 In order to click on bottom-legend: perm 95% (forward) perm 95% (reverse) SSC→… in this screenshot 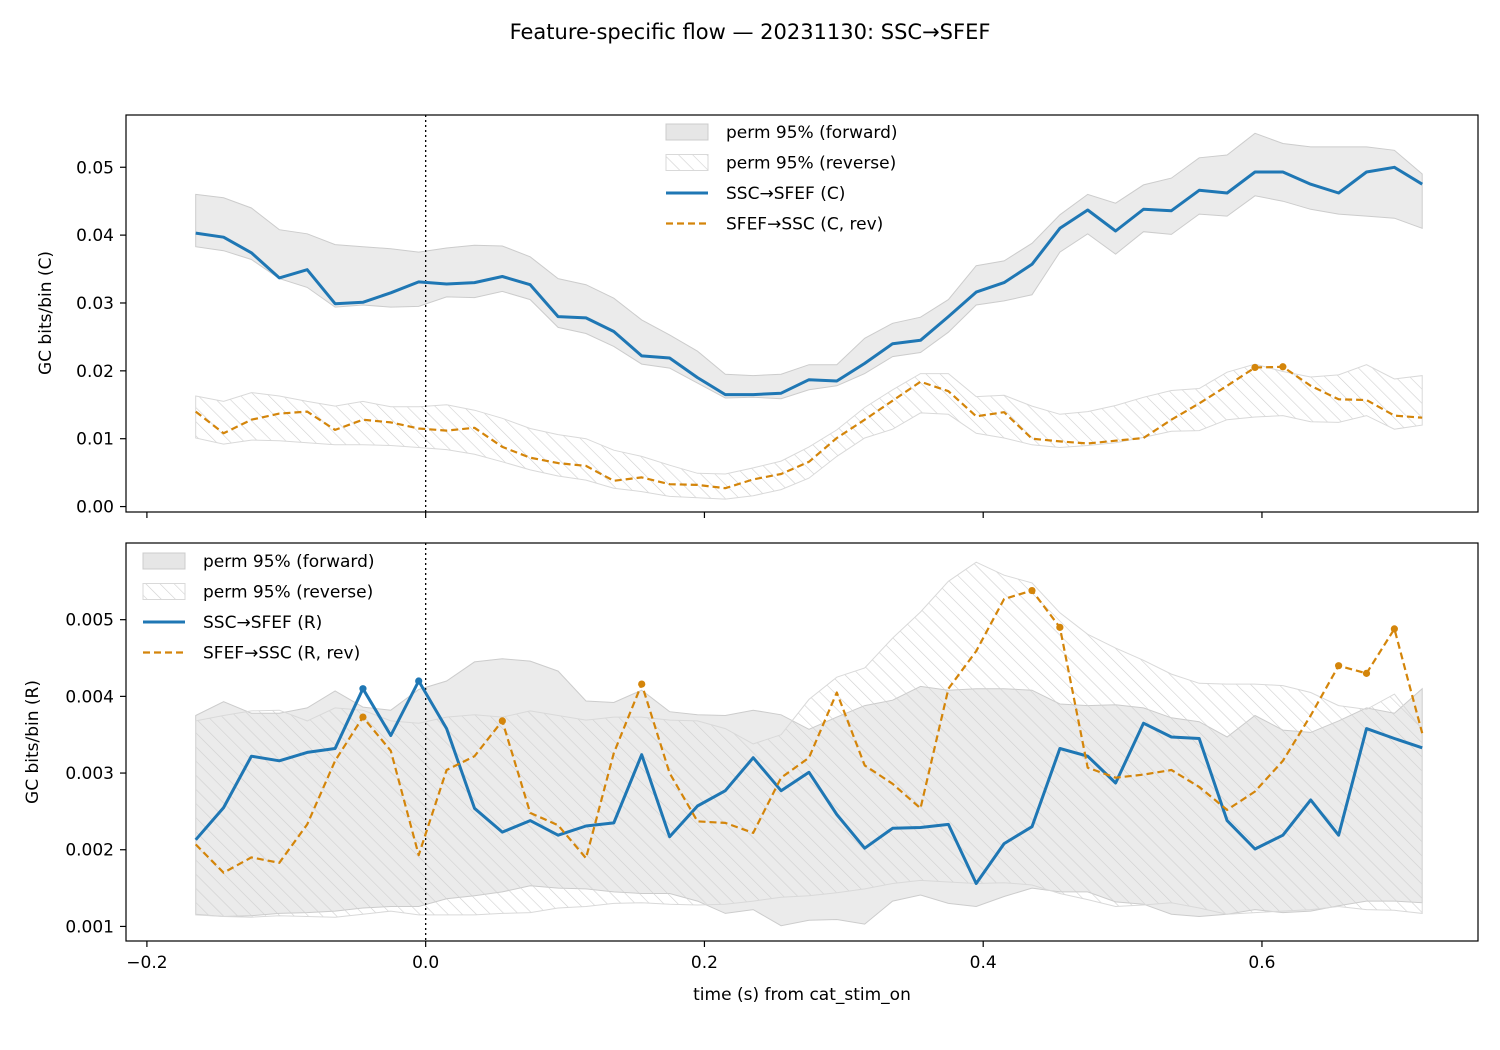, I will do `click(258, 608)`.